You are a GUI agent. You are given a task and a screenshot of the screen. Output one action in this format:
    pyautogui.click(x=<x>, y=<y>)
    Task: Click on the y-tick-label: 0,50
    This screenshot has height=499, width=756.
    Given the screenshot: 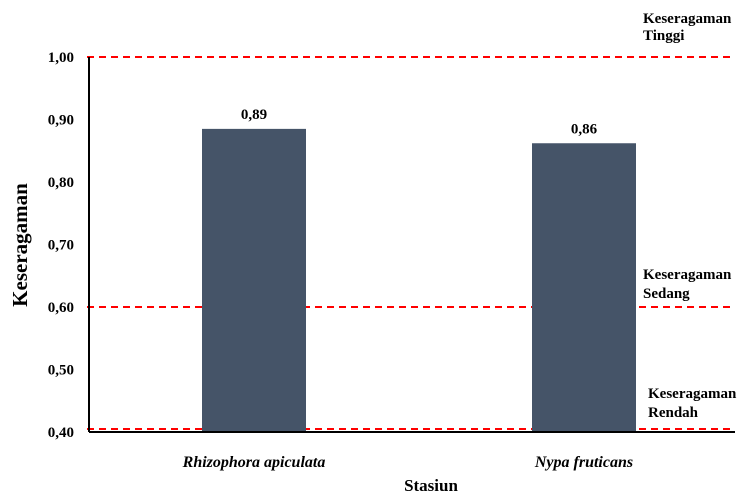 What is the action you would take?
    pyautogui.click(x=61, y=371)
    